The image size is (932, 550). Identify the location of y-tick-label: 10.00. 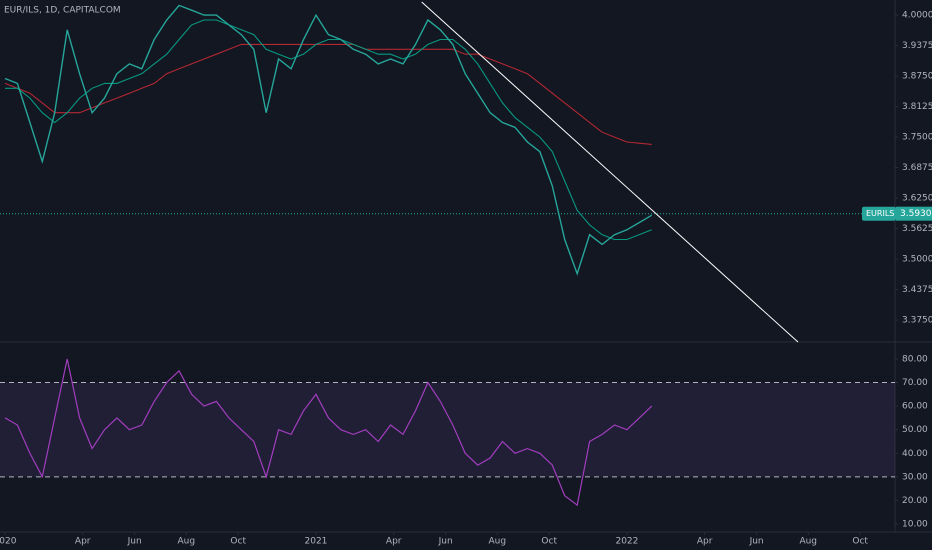
(915, 524).